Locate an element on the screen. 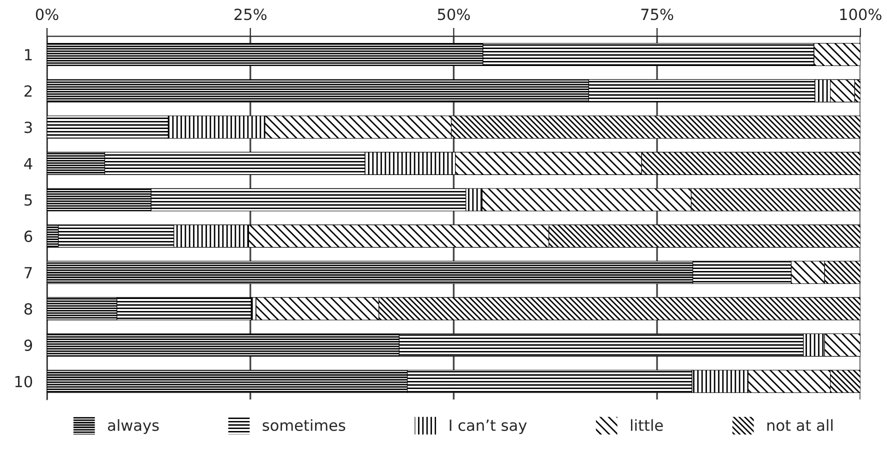 This screenshot has height=454, width=887. y-tick-label: 10 is located at coordinates (23, 382).